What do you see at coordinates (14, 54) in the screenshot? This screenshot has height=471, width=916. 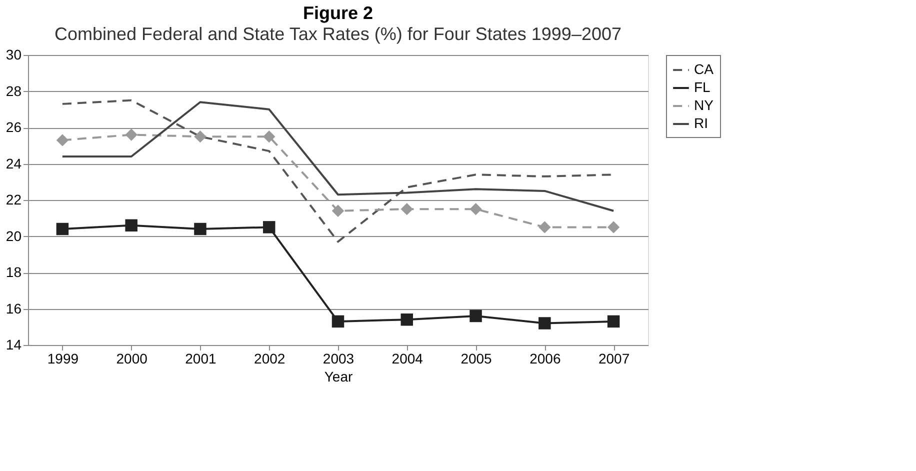 I see `y-tick-label: 30` at bounding box center [14, 54].